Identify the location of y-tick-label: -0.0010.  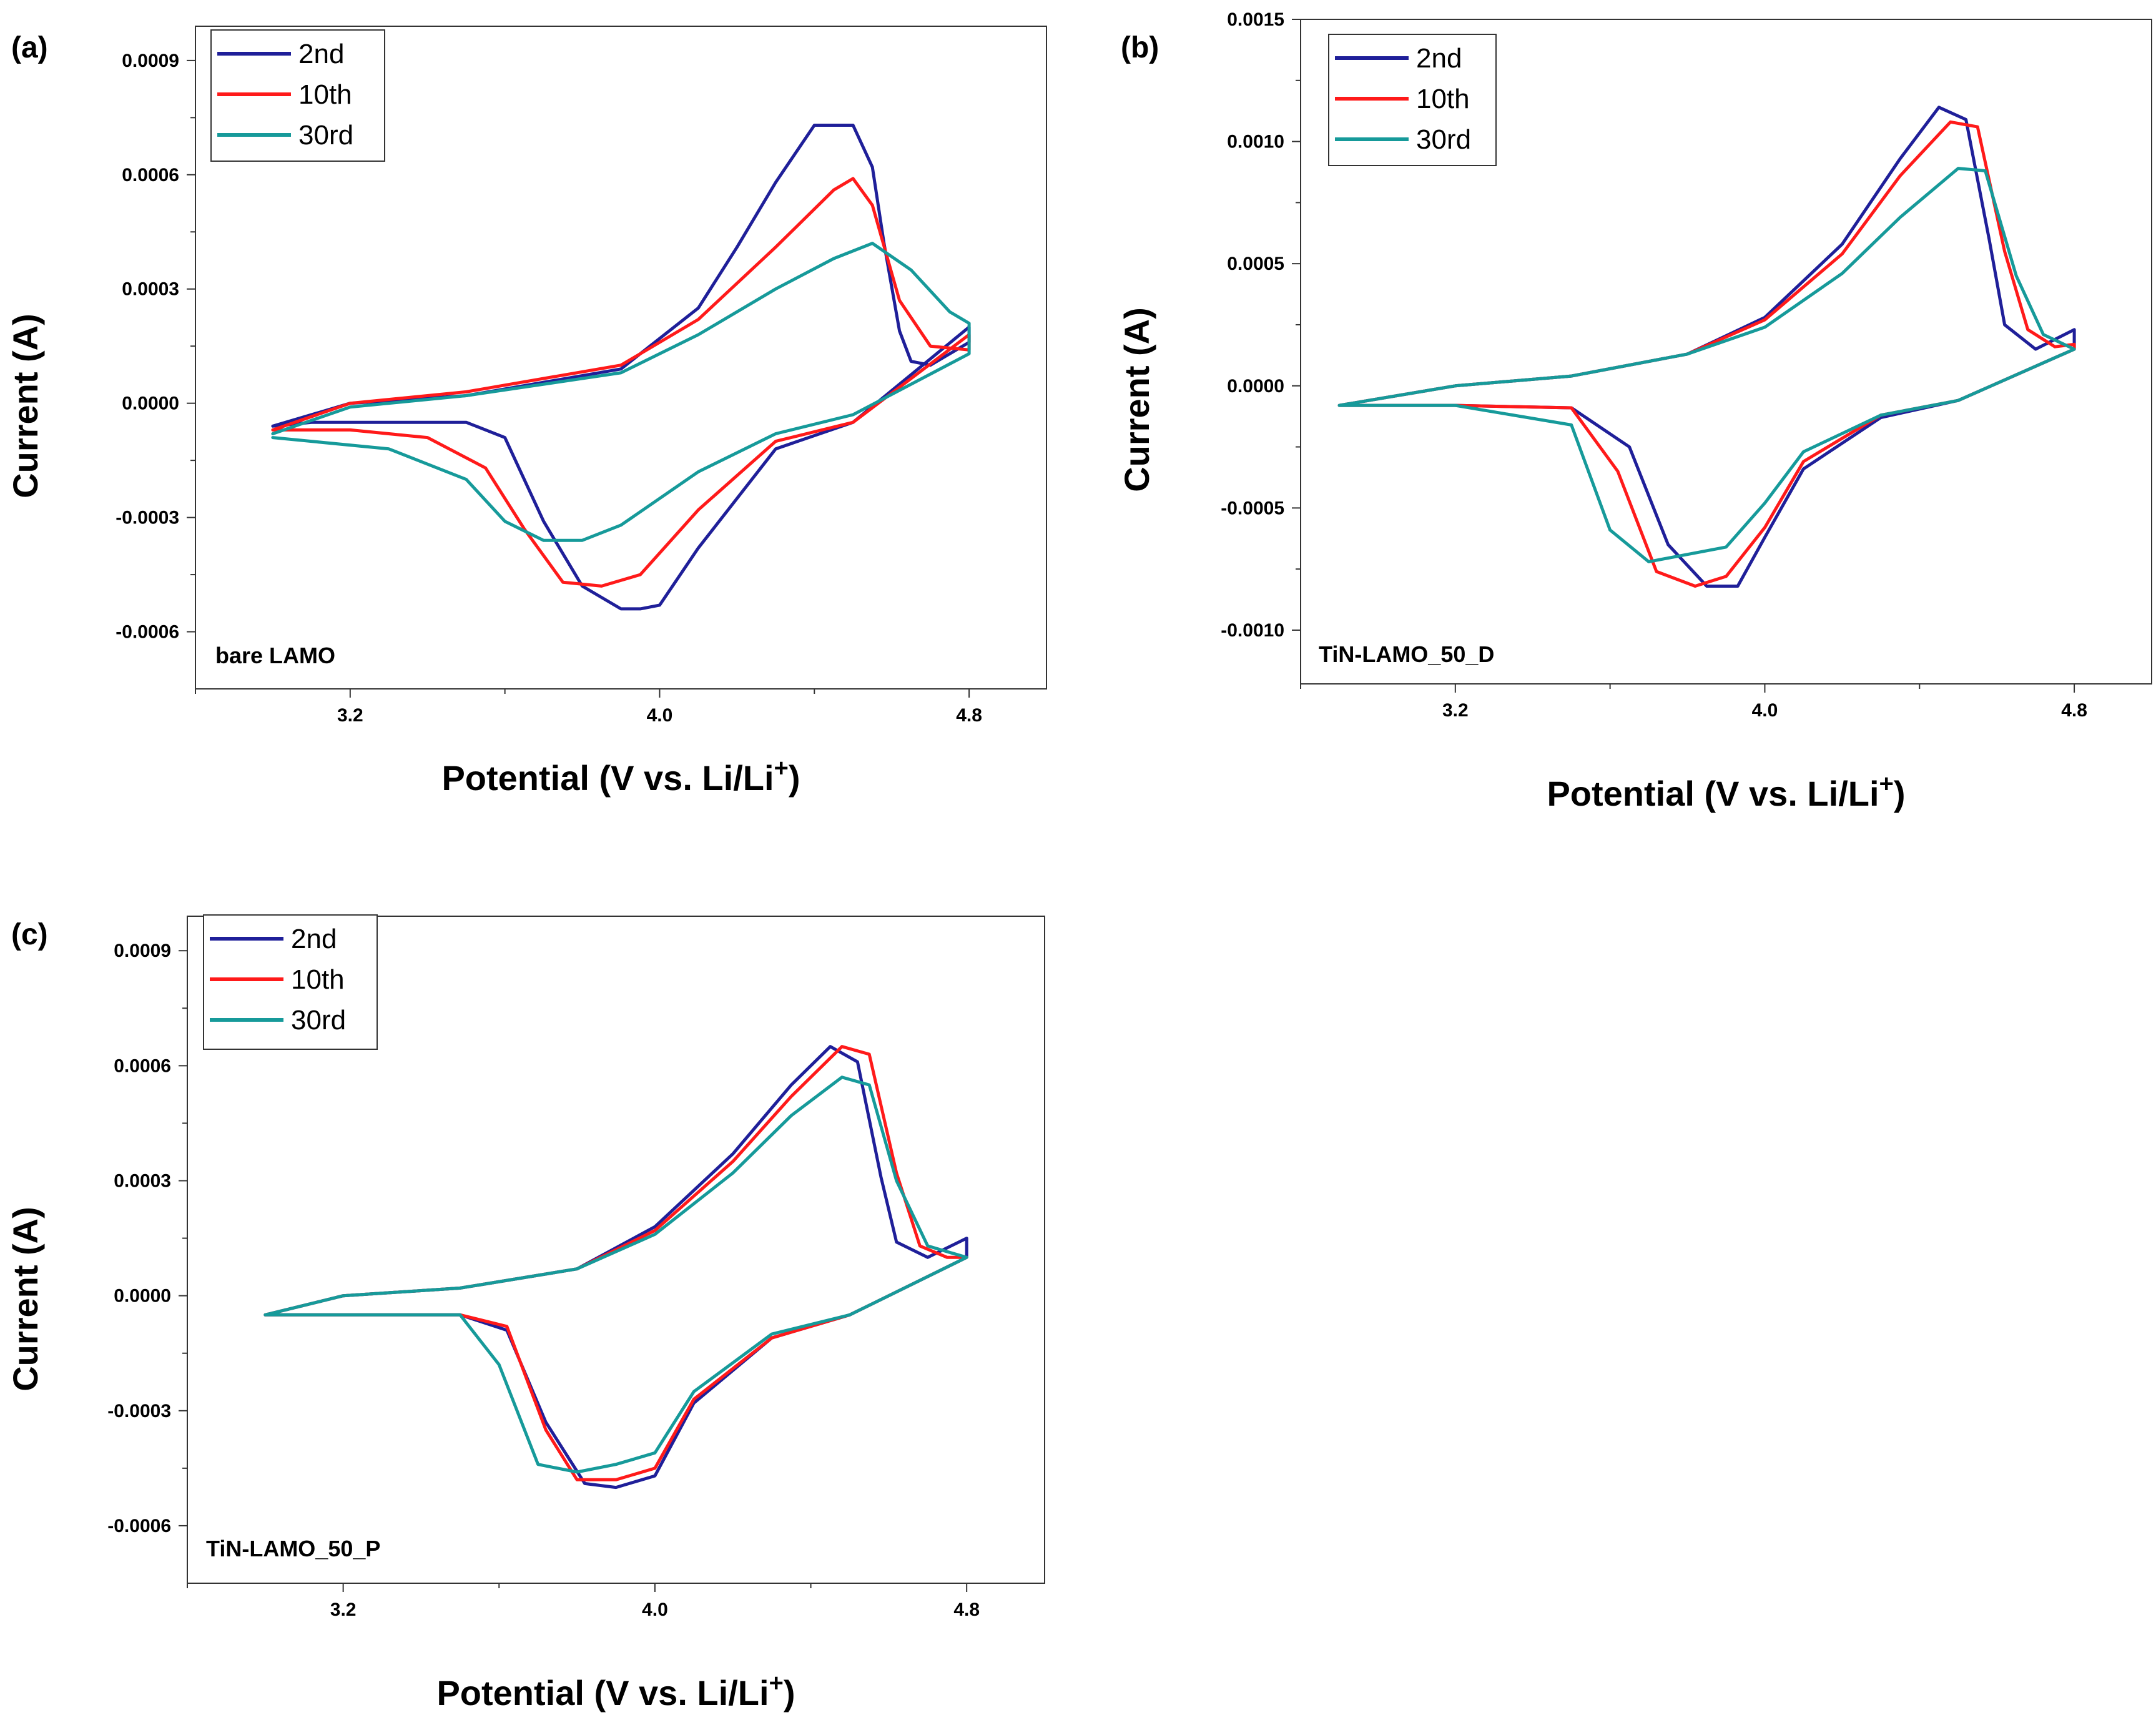
(1252, 630).